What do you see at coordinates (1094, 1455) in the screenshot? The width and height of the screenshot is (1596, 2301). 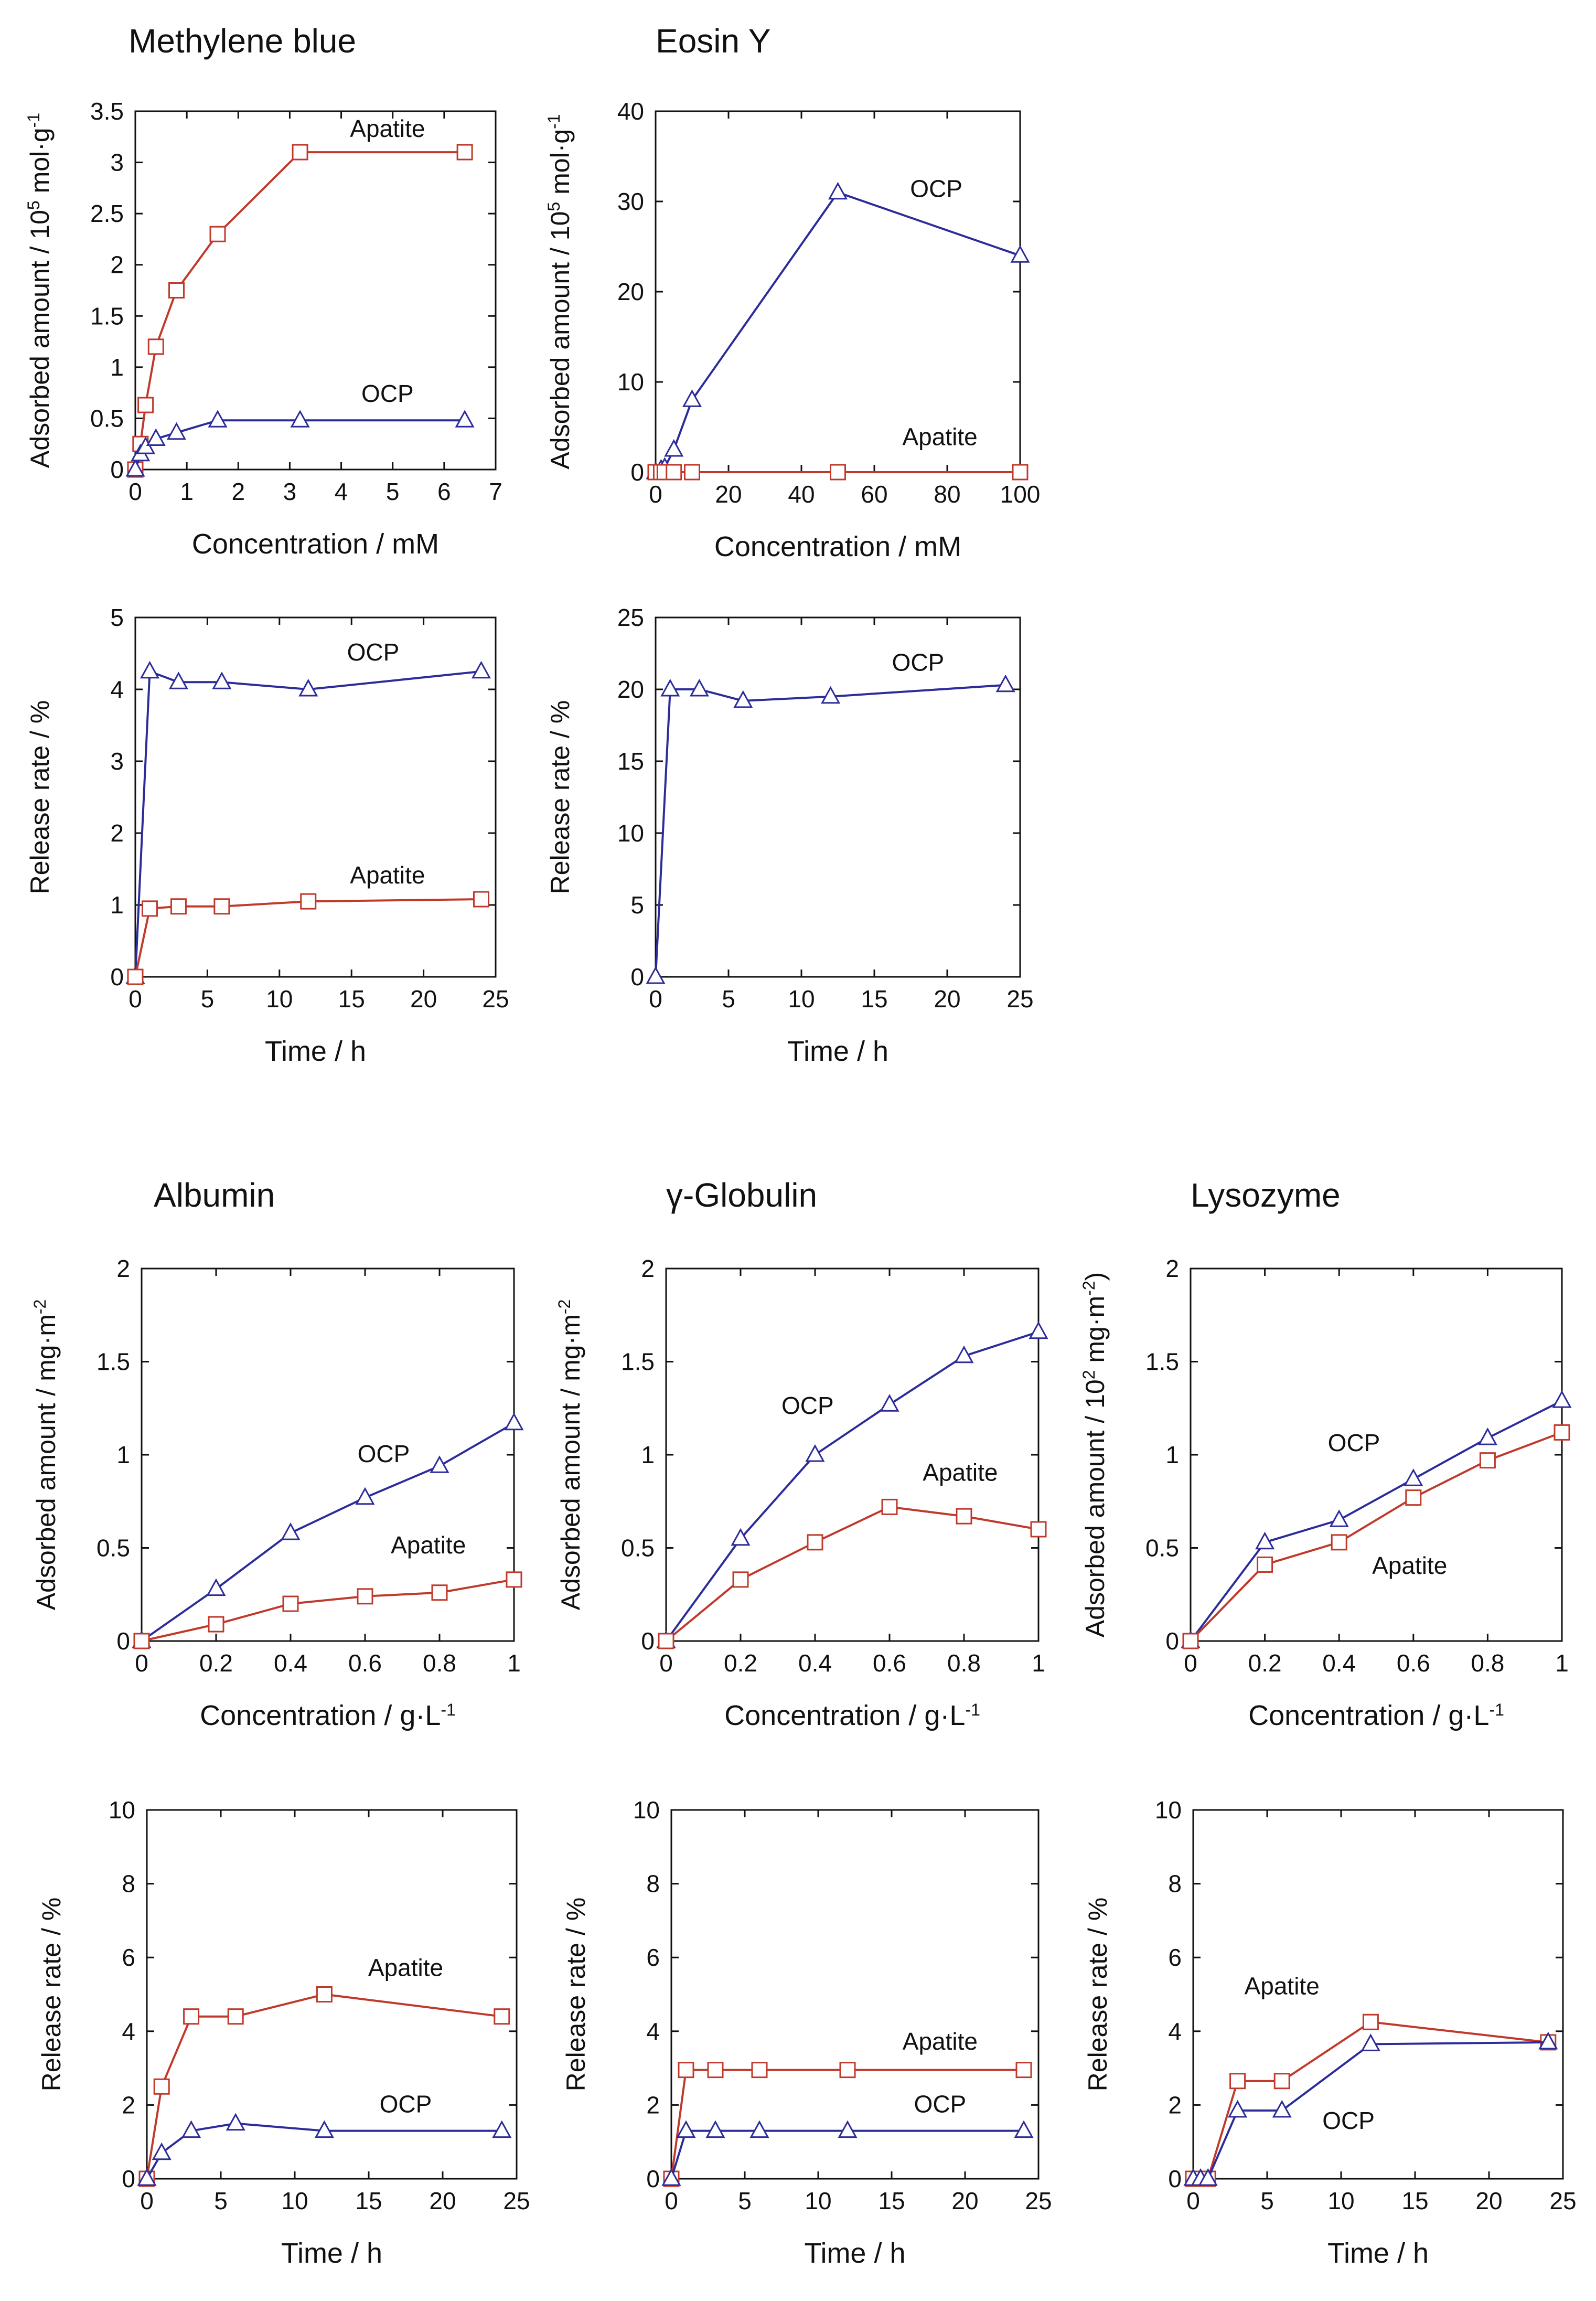 I see `y-axis-label: Adsorbed amount / 102 mg·m-2)` at bounding box center [1094, 1455].